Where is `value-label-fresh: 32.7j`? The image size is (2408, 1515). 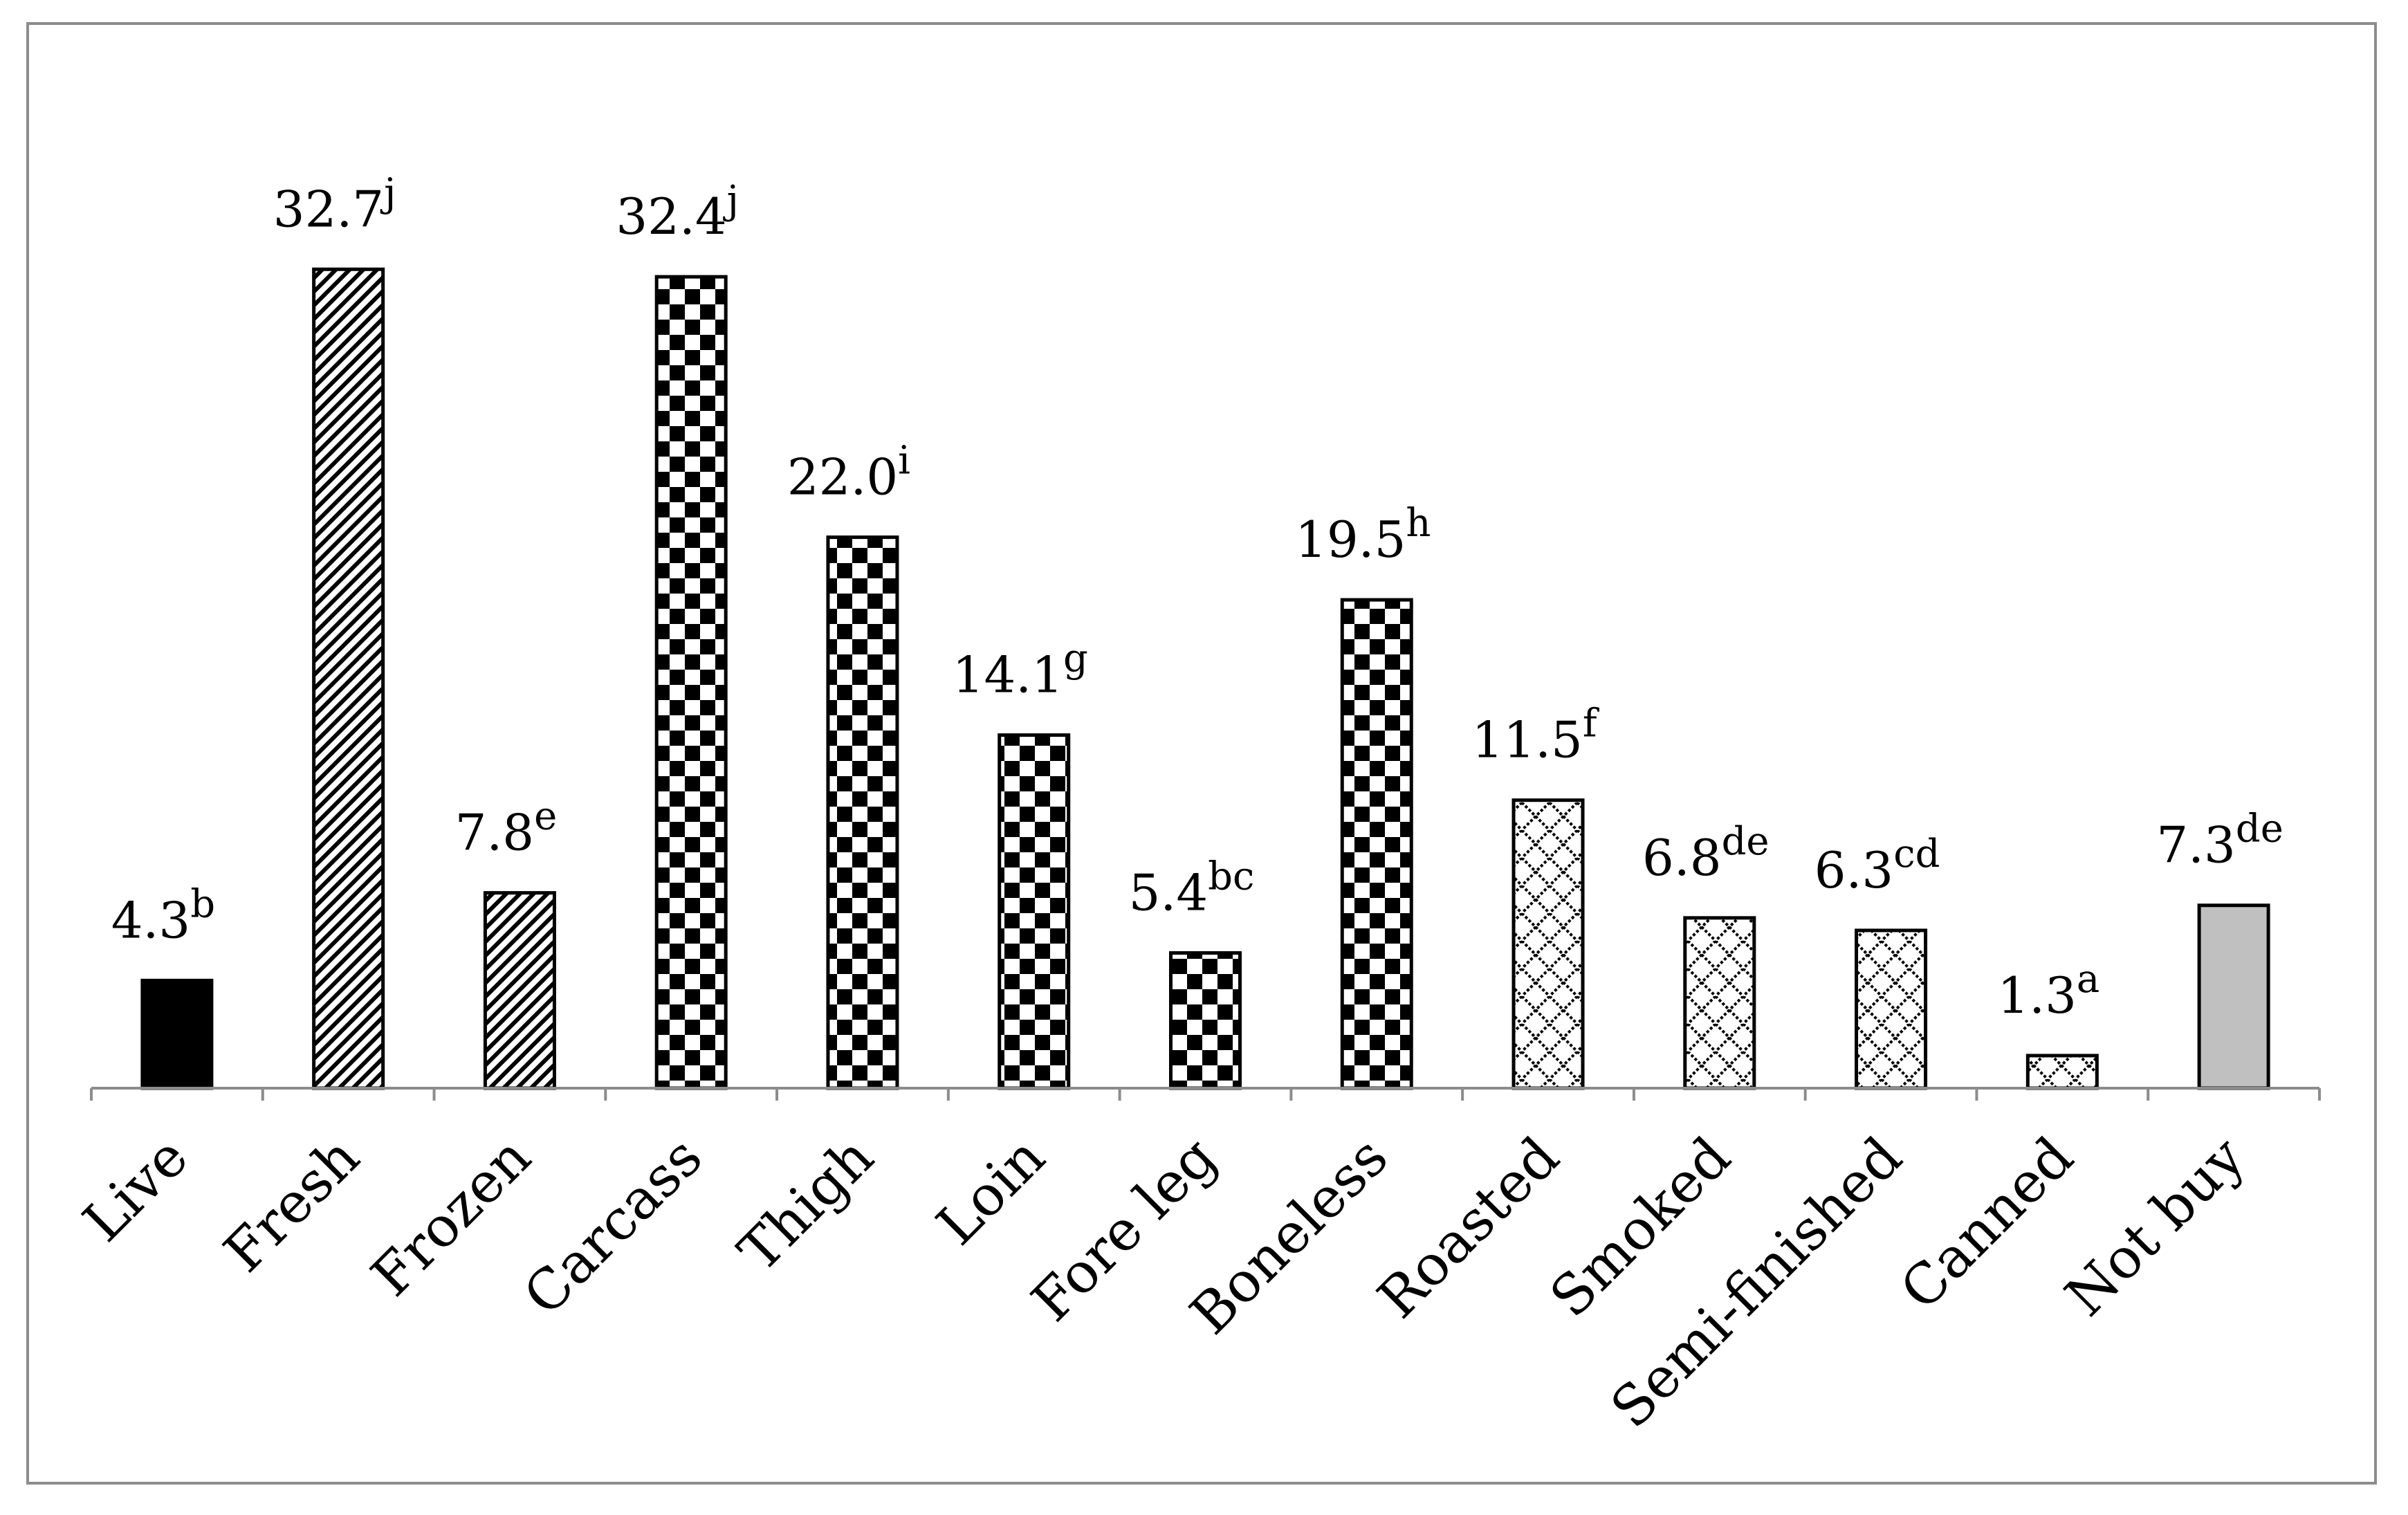
value-label-fresh: 32.7j is located at coordinates (334, 204).